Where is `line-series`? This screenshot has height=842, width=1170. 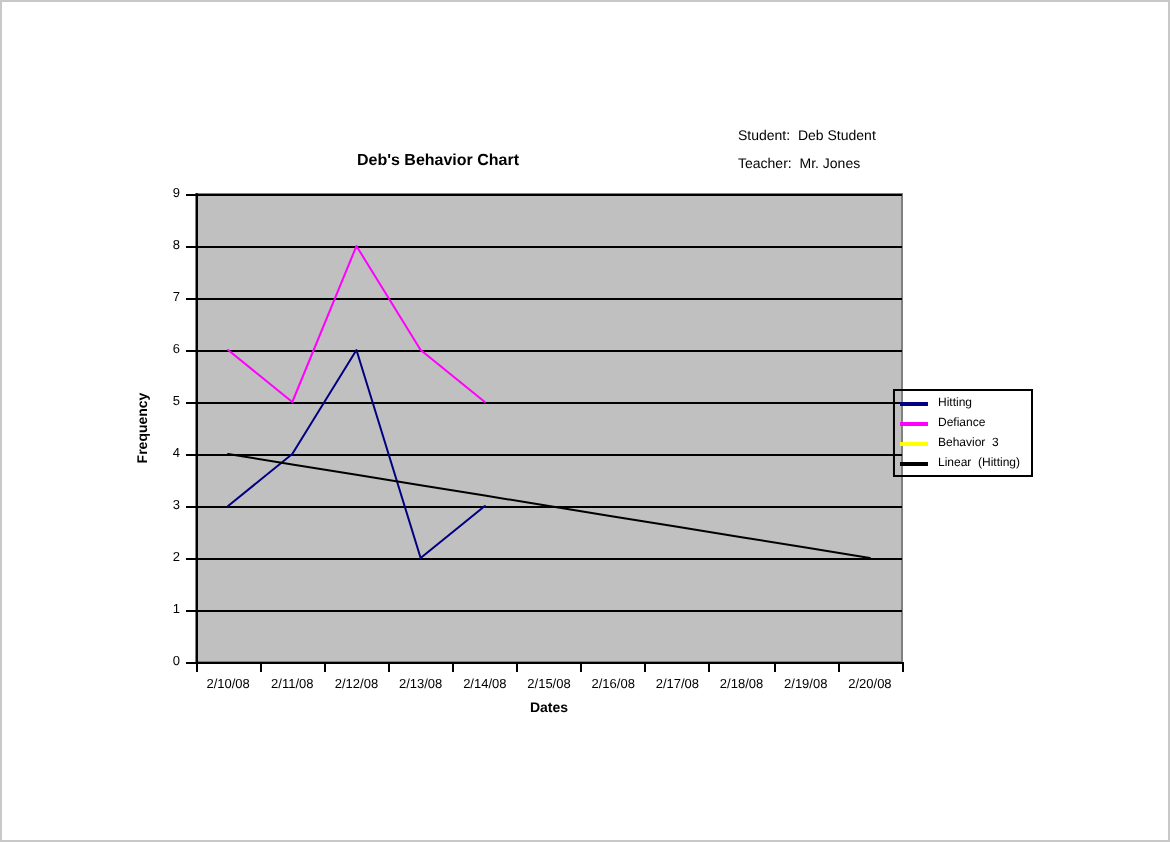 line-series is located at coordinates (356, 454).